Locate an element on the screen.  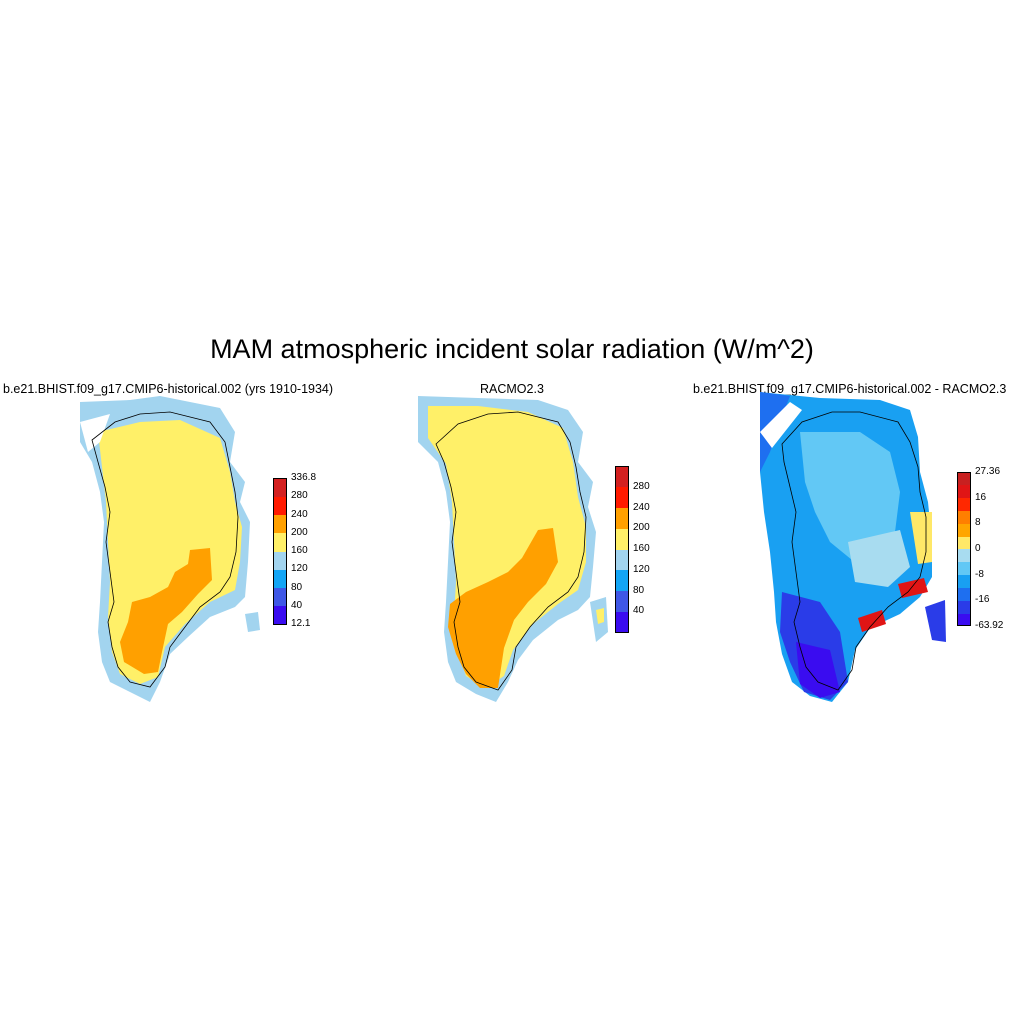
colorbar-label: 16 is located at coordinates (981, 497).